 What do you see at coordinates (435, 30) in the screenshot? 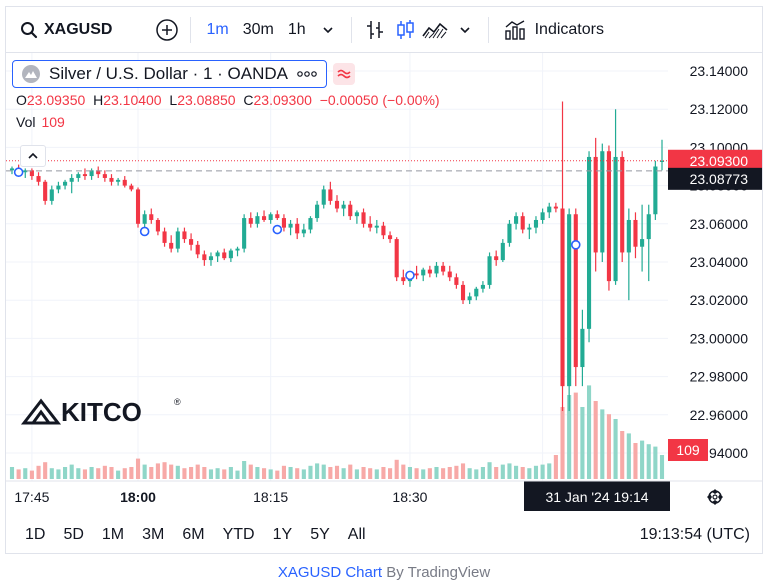
I see `area-style-button` at bounding box center [435, 30].